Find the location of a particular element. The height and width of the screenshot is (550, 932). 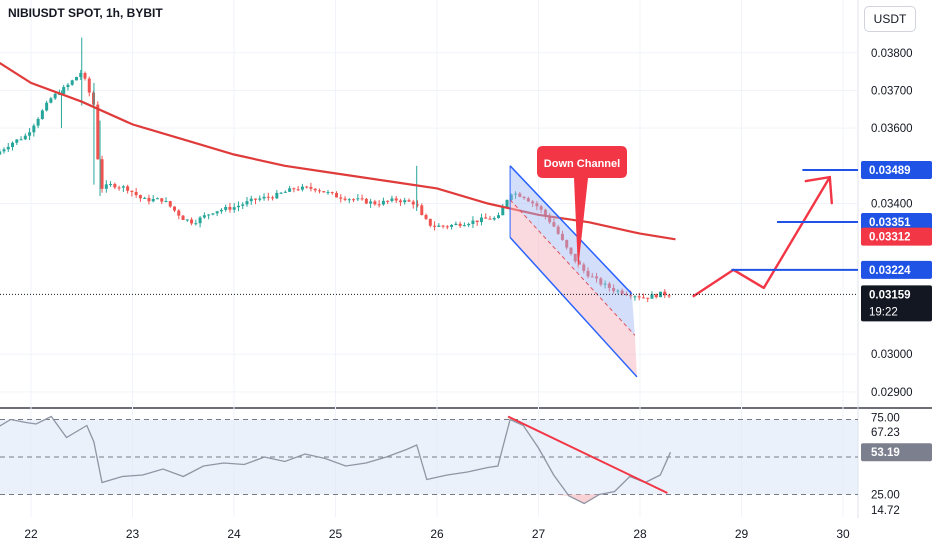

chart-title: NIBIUSDT SPOT, 1h, BYBIT is located at coordinates (85, 13).